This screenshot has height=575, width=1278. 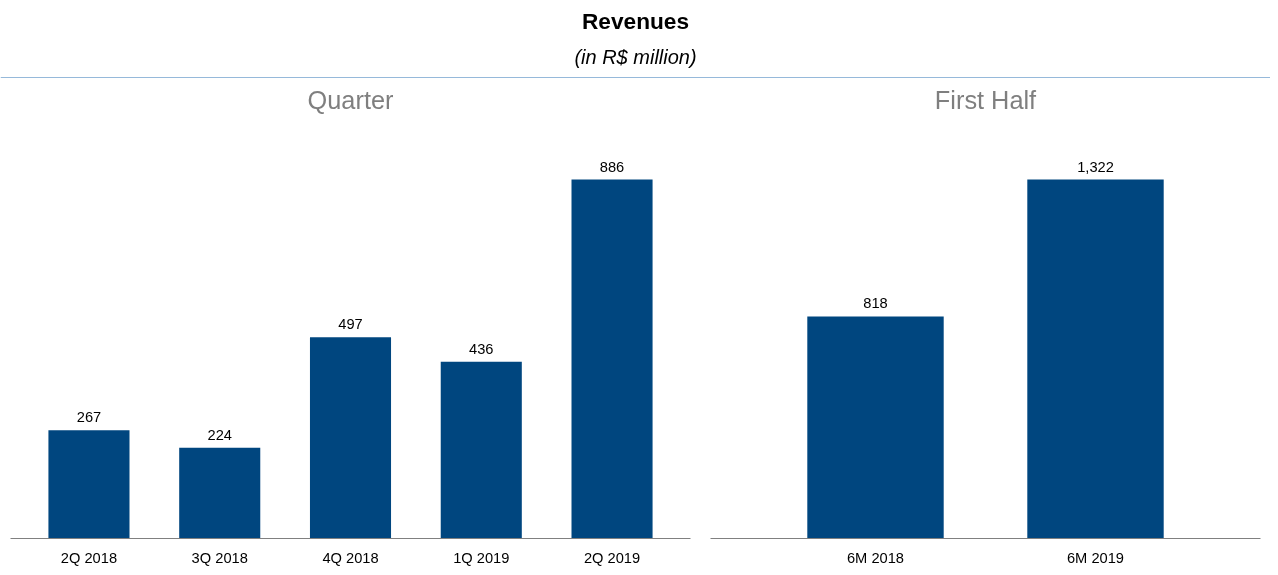 What do you see at coordinates (635, 56) in the screenshot?
I see `text: (in R$ million)` at bounding box center [635, 56].